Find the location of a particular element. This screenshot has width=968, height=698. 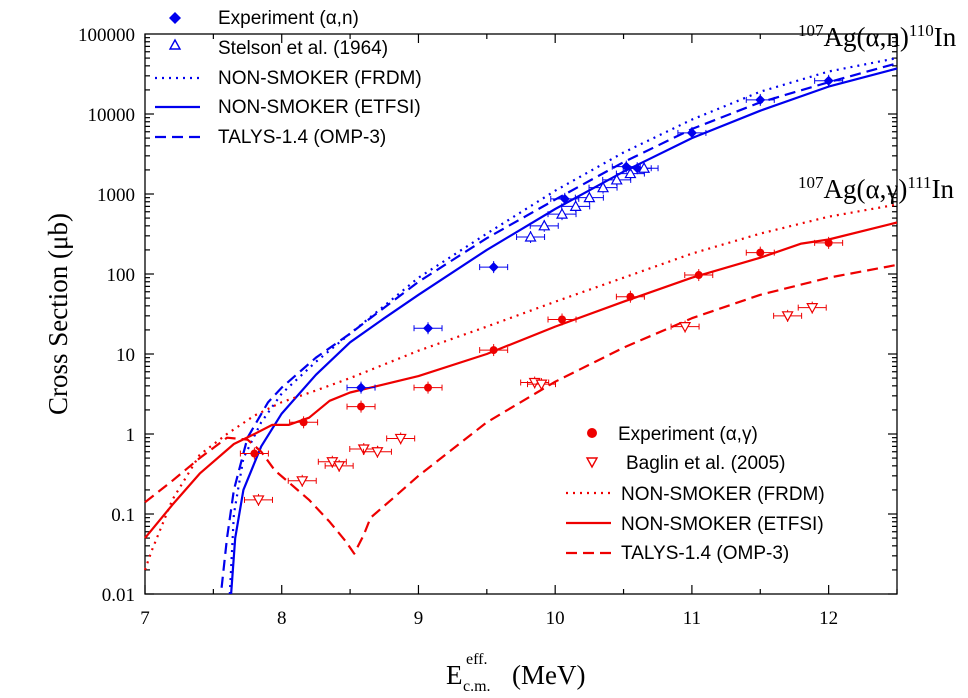

legend-diamond-marker is located at coordinates (175, 18).